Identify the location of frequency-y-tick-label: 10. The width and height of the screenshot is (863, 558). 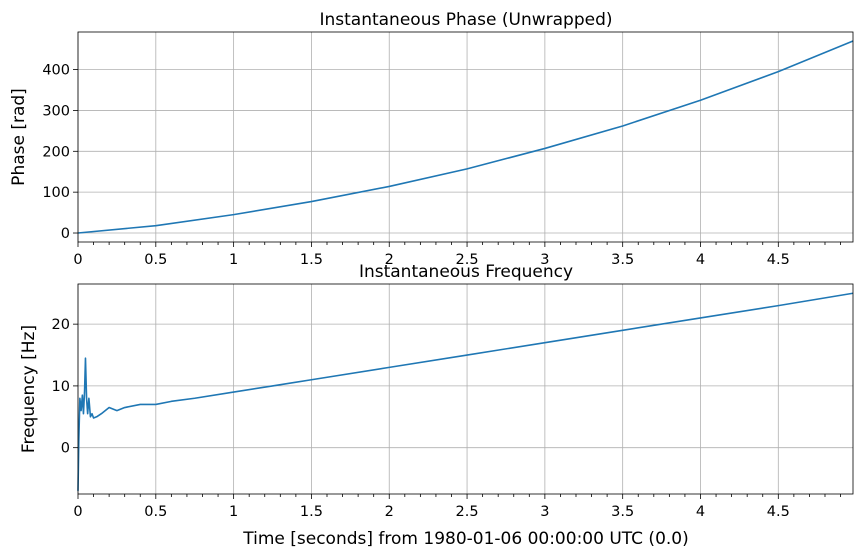
(61, 387).